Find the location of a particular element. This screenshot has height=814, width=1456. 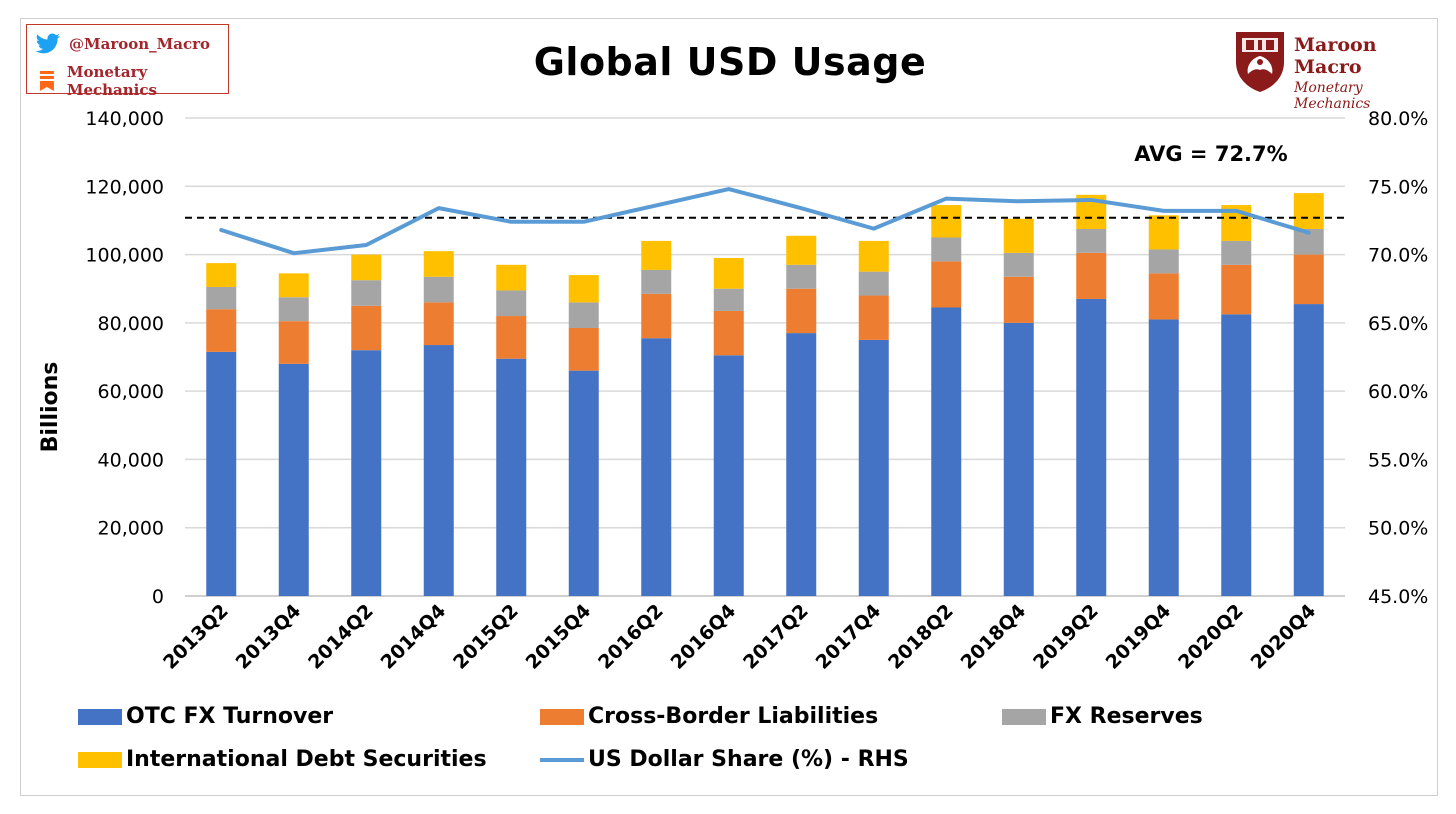

brand-logo: Maroon Macro Monetary Mechanics is located at coordinates (1337, 70).